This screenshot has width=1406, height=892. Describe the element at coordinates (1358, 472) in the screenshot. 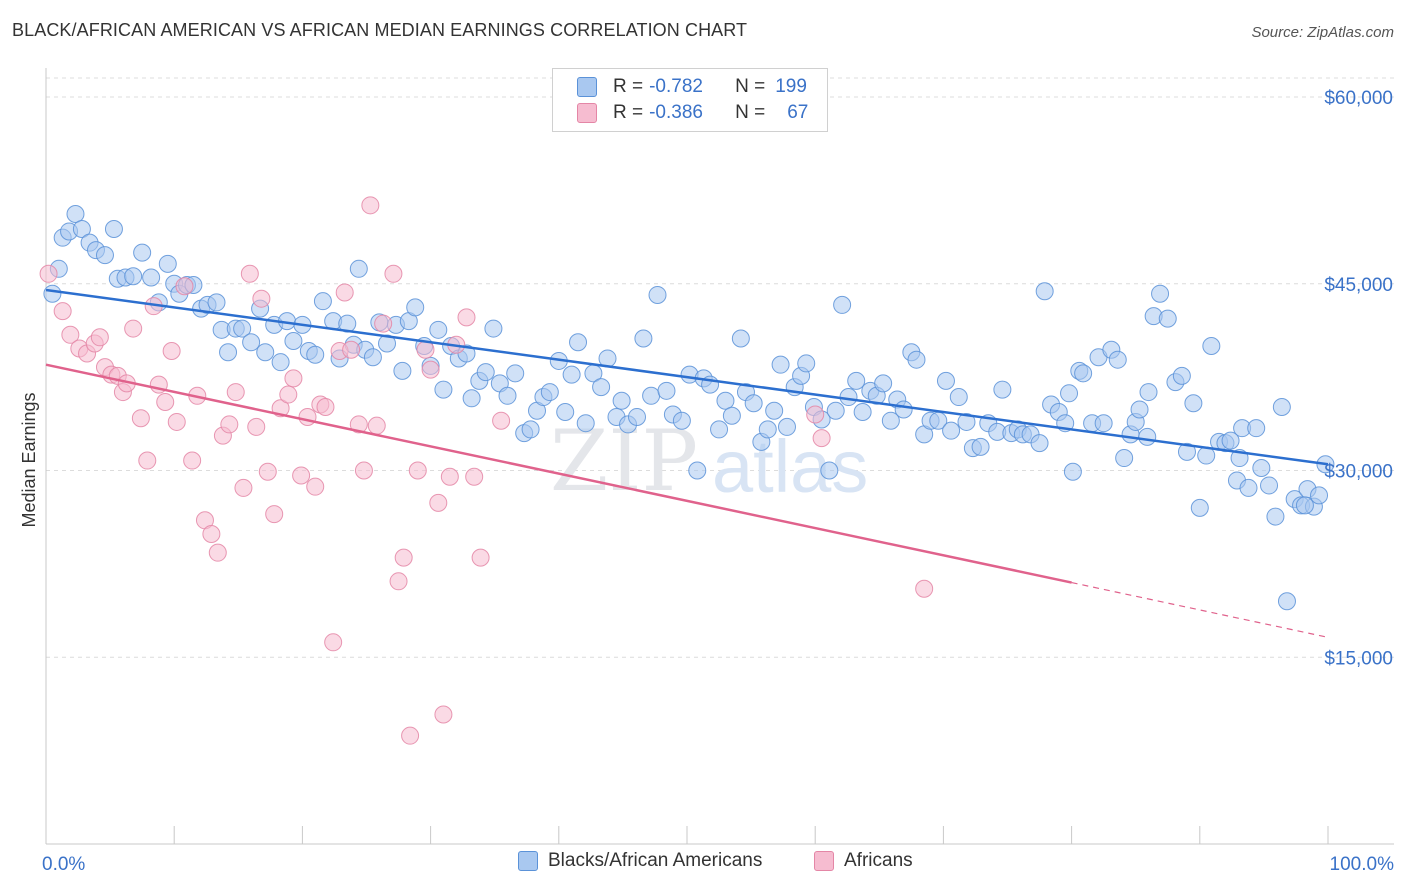

I see `y-tick-label: $30,000` at that location.